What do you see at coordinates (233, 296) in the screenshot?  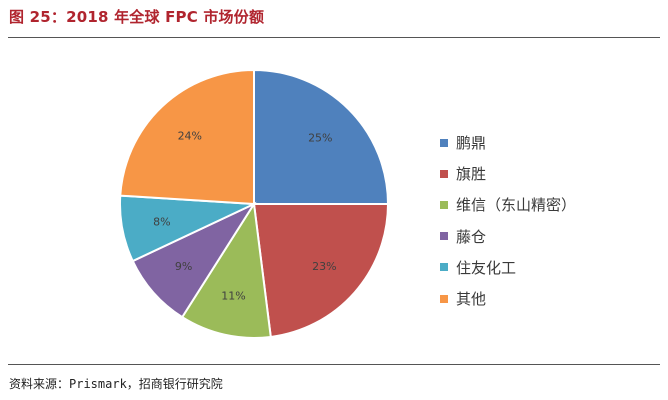 I see `slice-data-label: 11%` at bounding box center [233, 296].